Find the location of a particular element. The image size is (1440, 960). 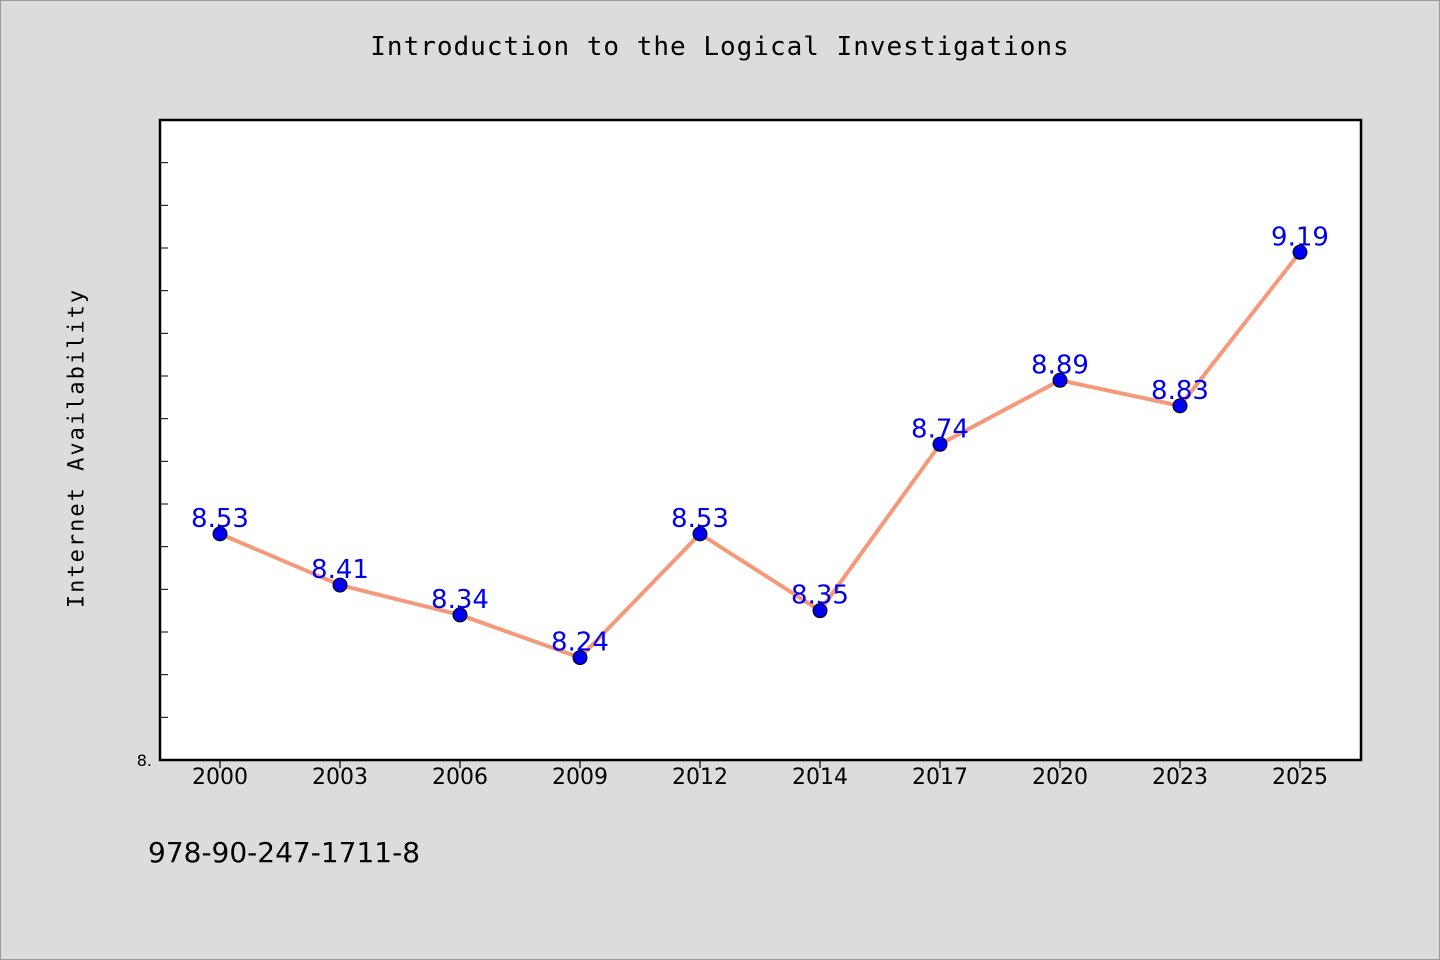

data-label: 8.35 is located at coordinates (820, 596).